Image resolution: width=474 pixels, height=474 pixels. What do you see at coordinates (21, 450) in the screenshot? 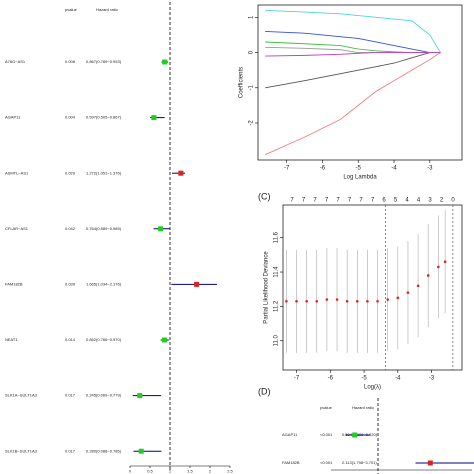
I see `row-label: SLK1B−SULT1A3` at bounding box center [21, 450].